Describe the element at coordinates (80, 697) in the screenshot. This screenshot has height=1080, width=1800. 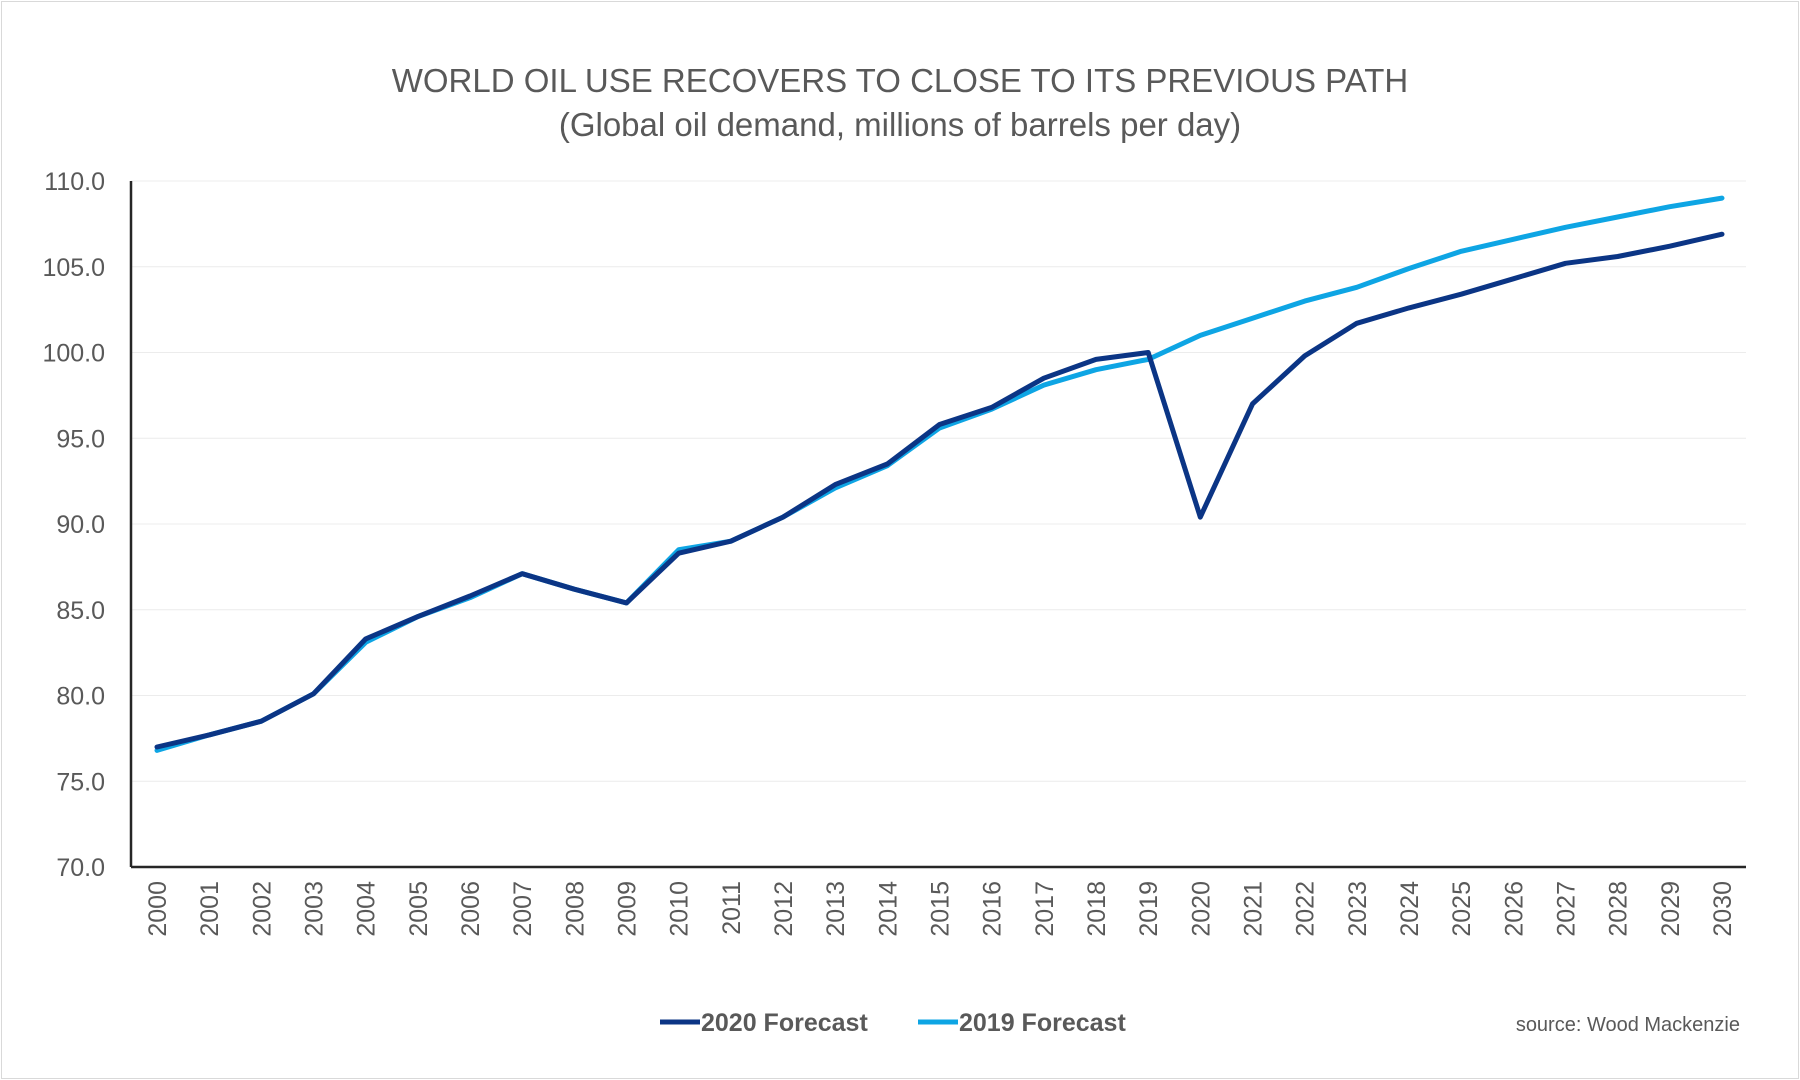
I see `y-tick-label: 80.0` at that location.